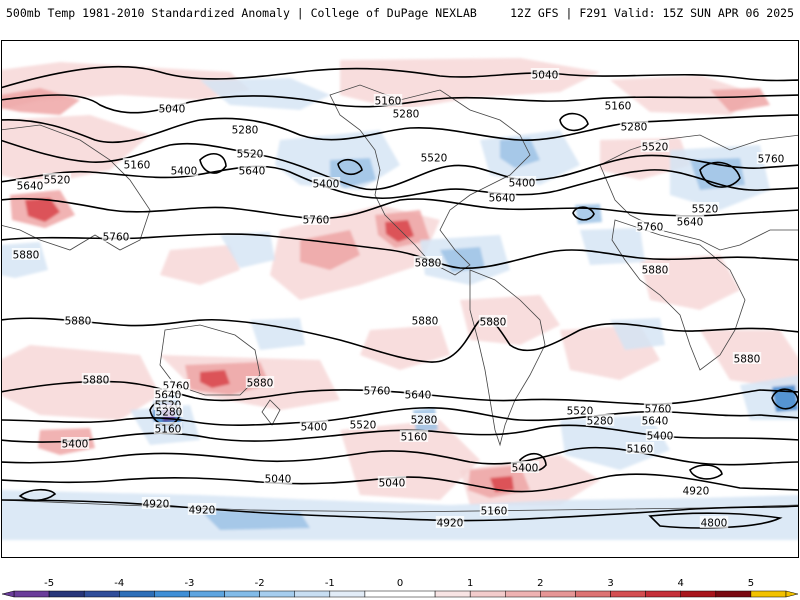 This screenshot has width=800, height=600. What do you see at coordinates (610, 583) in the screenshot?
I see `colorbar-tick-label: 3` at bounding box center [610, 583].